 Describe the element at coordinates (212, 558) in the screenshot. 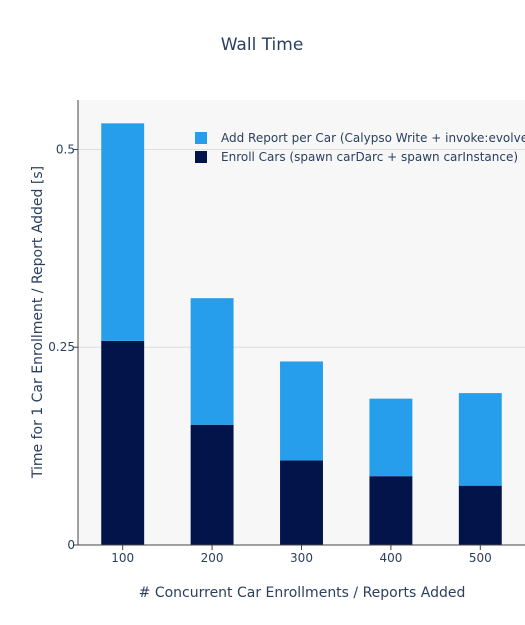

I see `x-tick-label: 200` at that location.